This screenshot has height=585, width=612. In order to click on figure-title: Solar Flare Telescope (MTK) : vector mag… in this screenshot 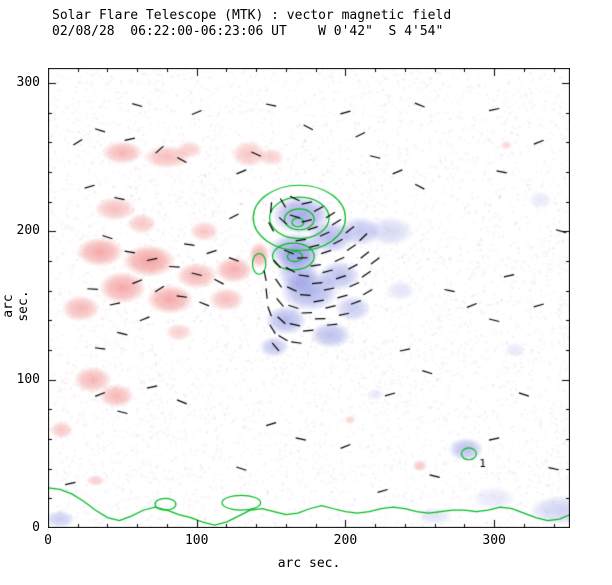, I will do `click(252, 15)`.